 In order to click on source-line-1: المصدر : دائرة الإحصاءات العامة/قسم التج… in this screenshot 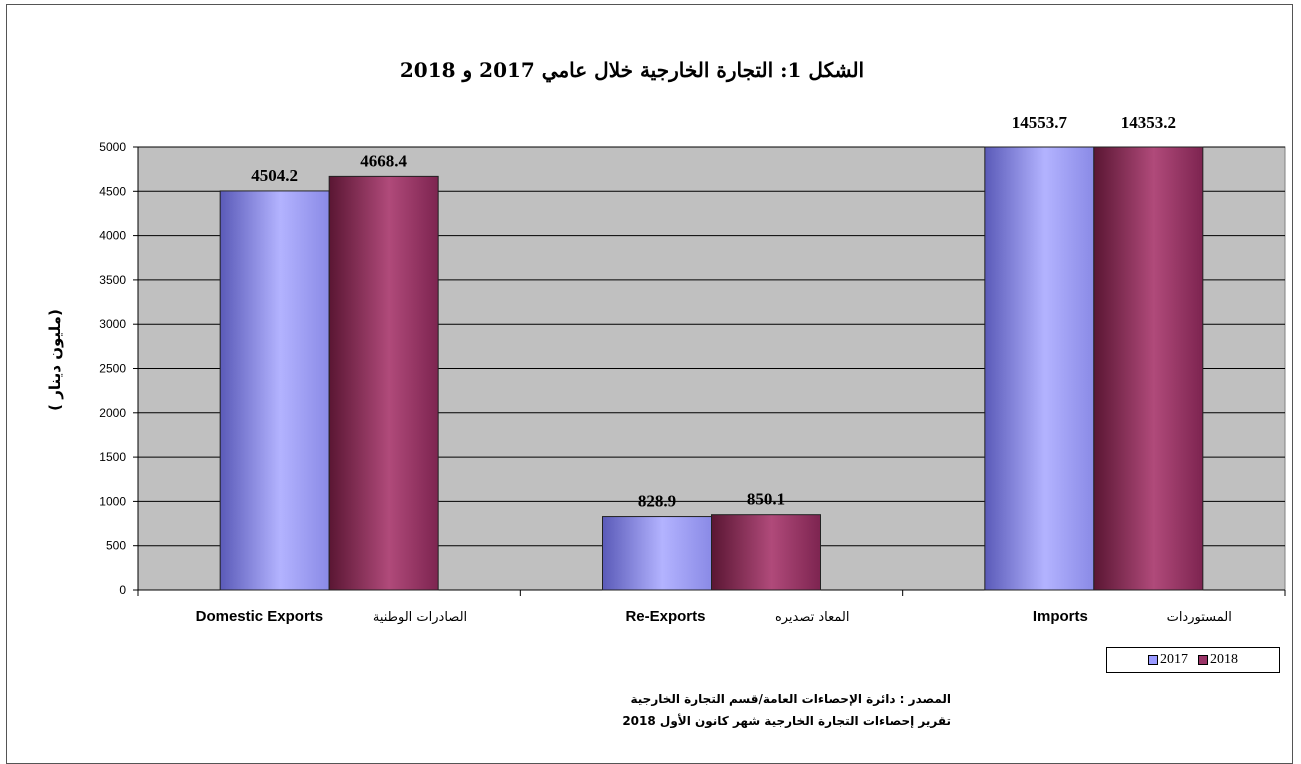, I will do `click(791, 699)`.